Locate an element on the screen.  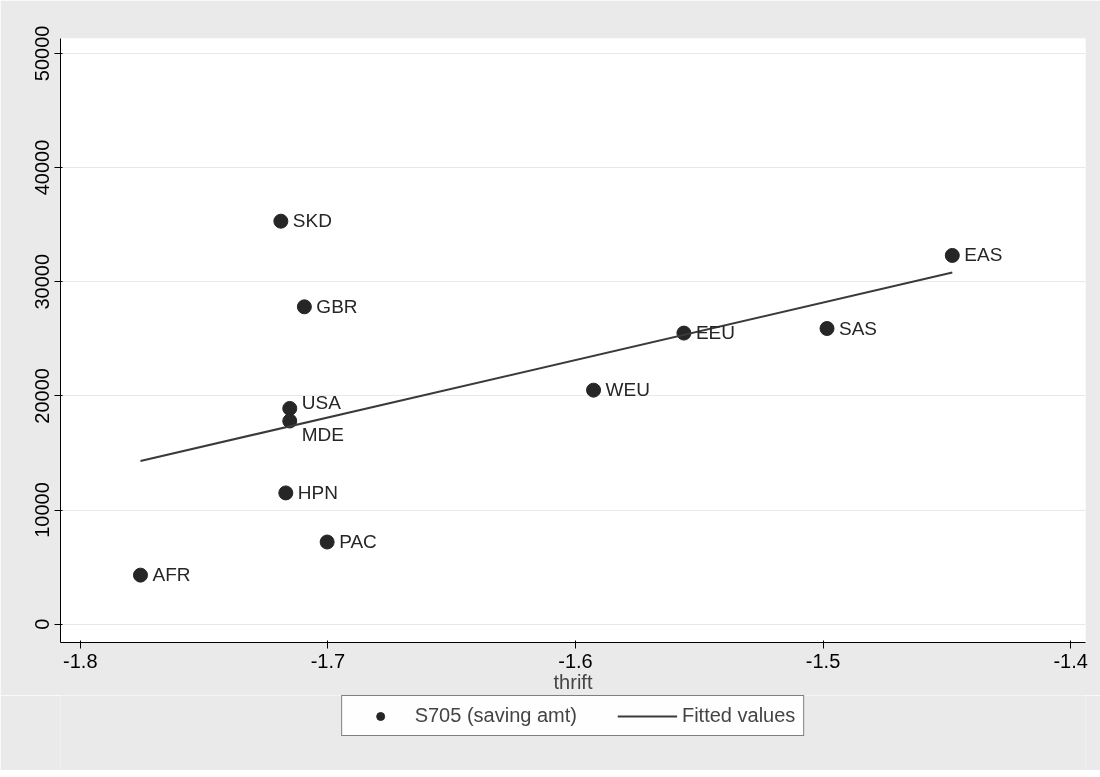
x-tick-label: -1.4 is located at coordinates (1070, 660).